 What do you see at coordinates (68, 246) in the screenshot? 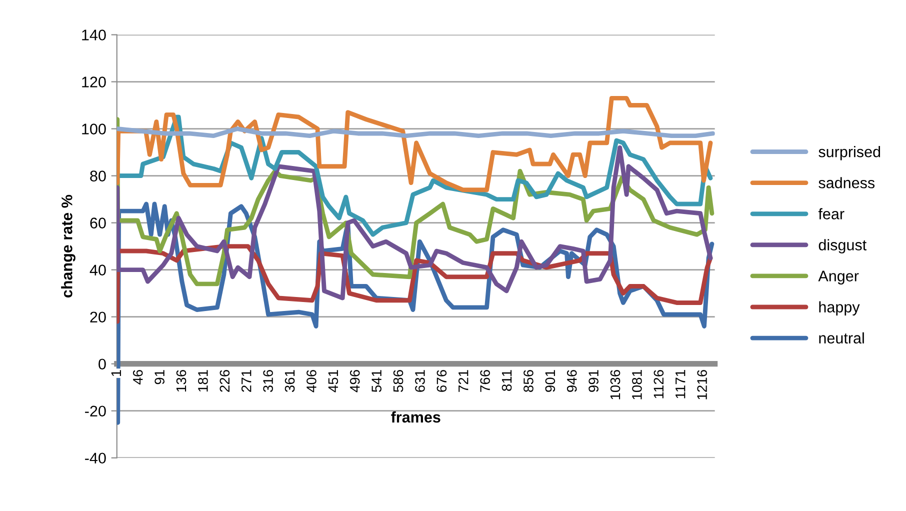
I see `y-axis-title: change rate %` at bounding box center [68, 246].